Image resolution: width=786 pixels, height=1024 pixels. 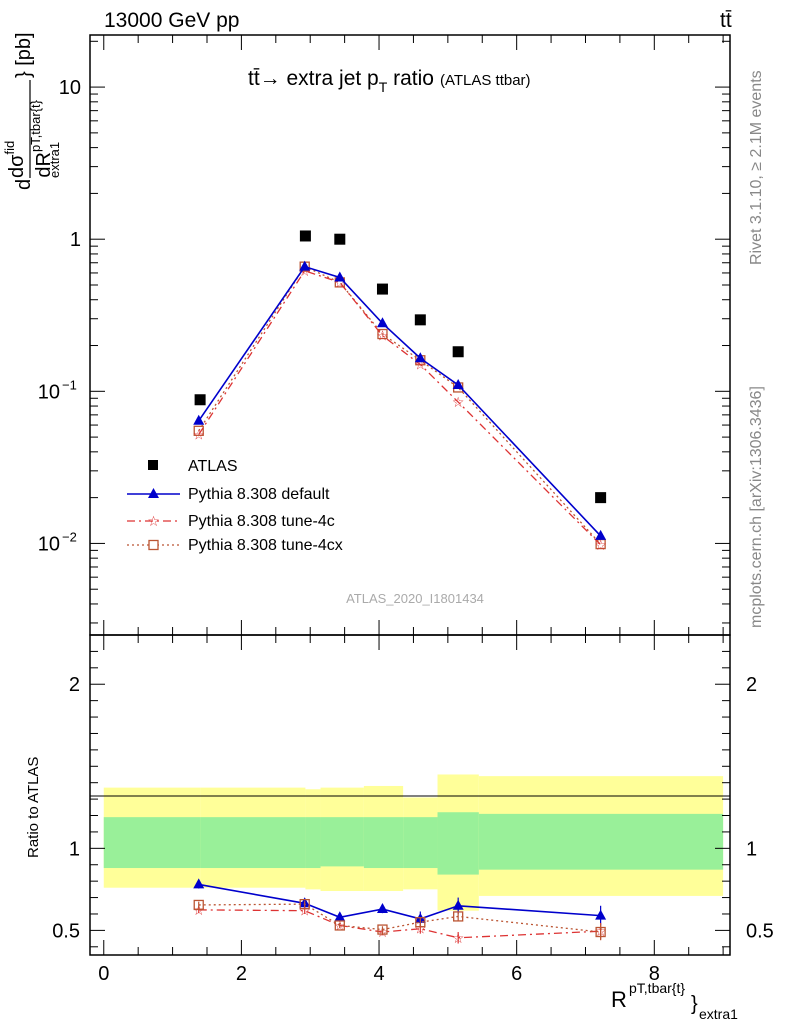 I want to click on legend-item-atlas: ATLAS, so click(x=193, y=466).